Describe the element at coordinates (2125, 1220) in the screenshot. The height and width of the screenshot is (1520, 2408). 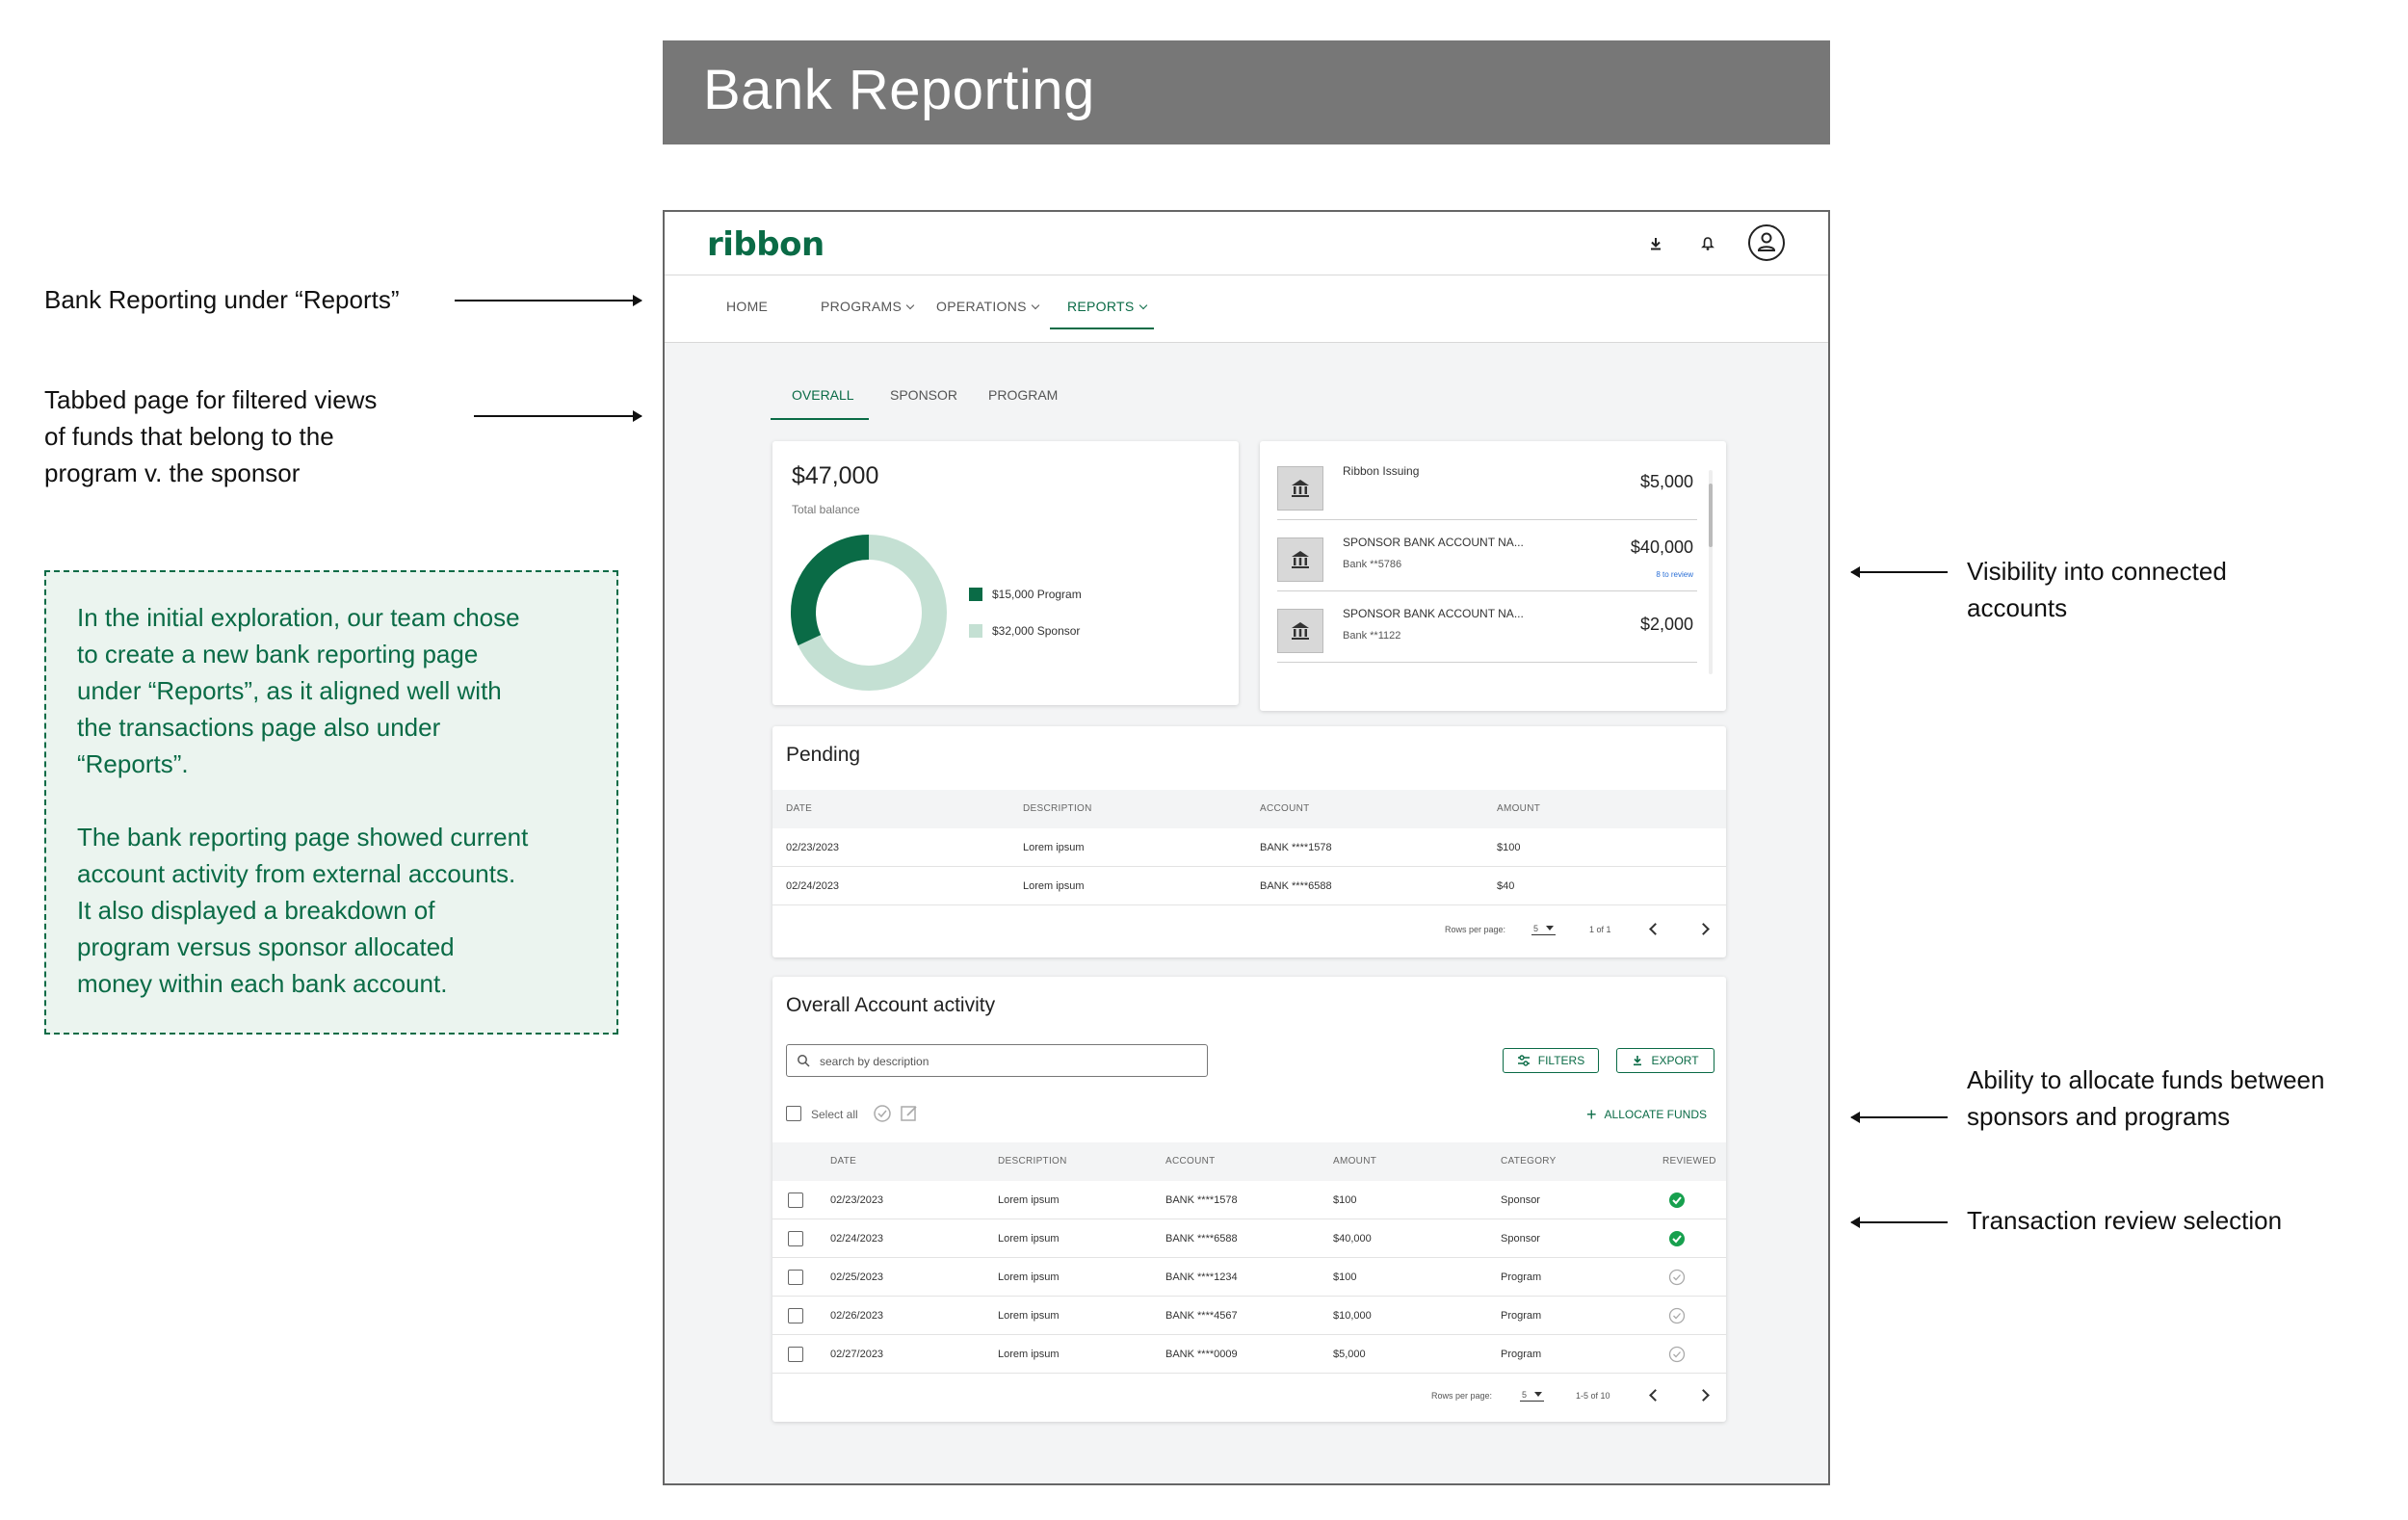
I see `annotation-review-selection: Transaction review selection` at that location.